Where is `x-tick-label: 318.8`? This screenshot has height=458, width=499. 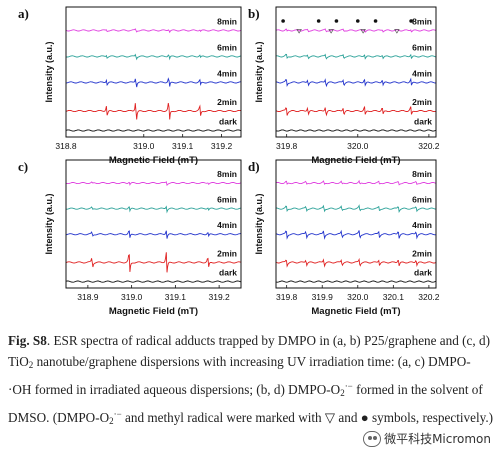
x-tick-label: 318.8 is located at coordinates (66, 146).